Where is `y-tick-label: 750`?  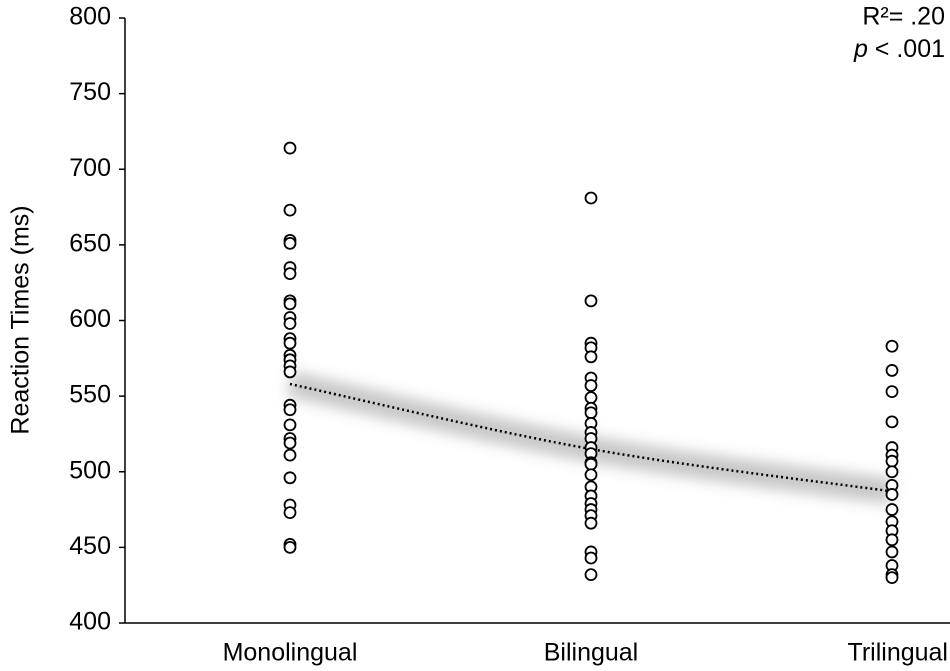 y-tick-label: 750 is located at coordinates (90, 92).